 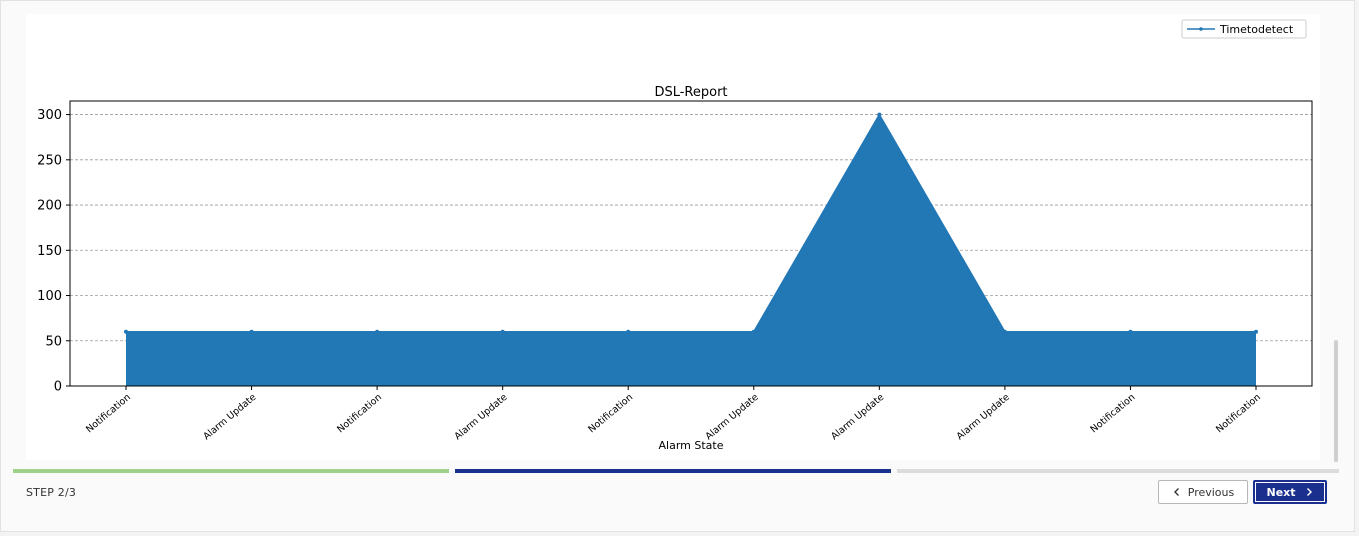 What do you see at coordinates (1176, 492) in the screenshot?
I see `chevron-left-icon` at bounding box center [1176, 492].